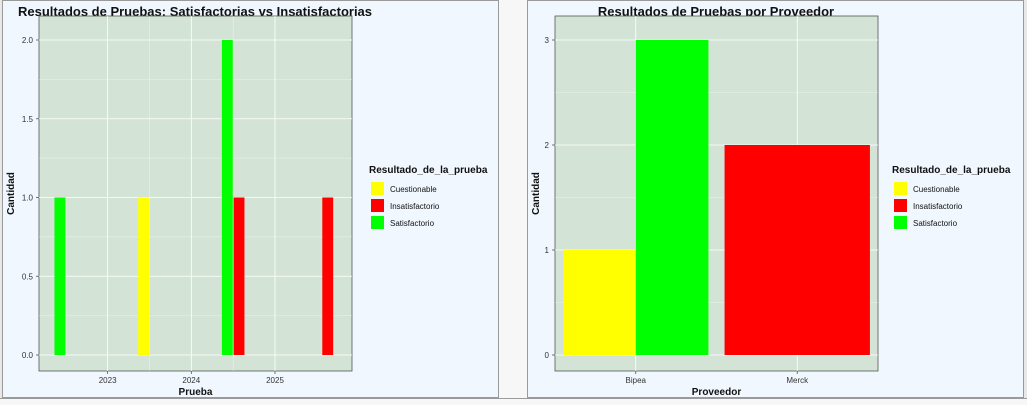 The width and height of the screenshot is (1027, 405). I want to click on right-bar-satisfactorio, so click(672, 197).